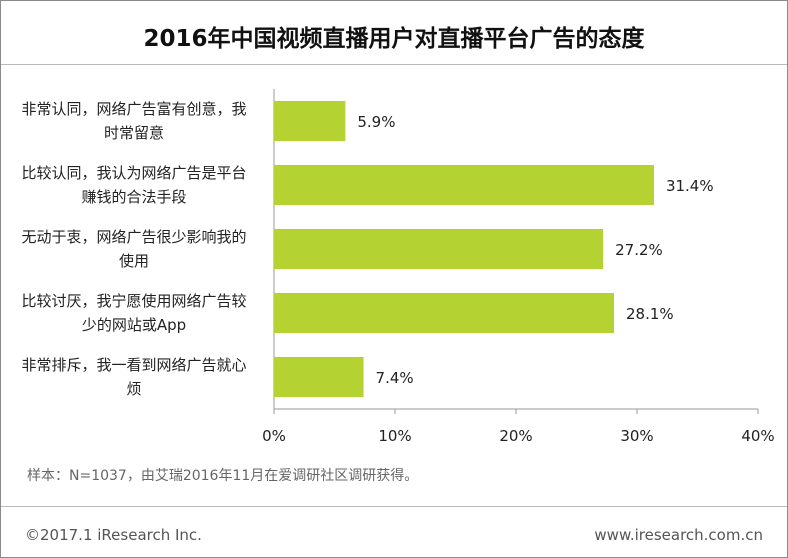 This screenshot has height=558, width=788. I want to click on category-label: 比较讨厌，我宁愿使用网络广告较, so click(133, 301).